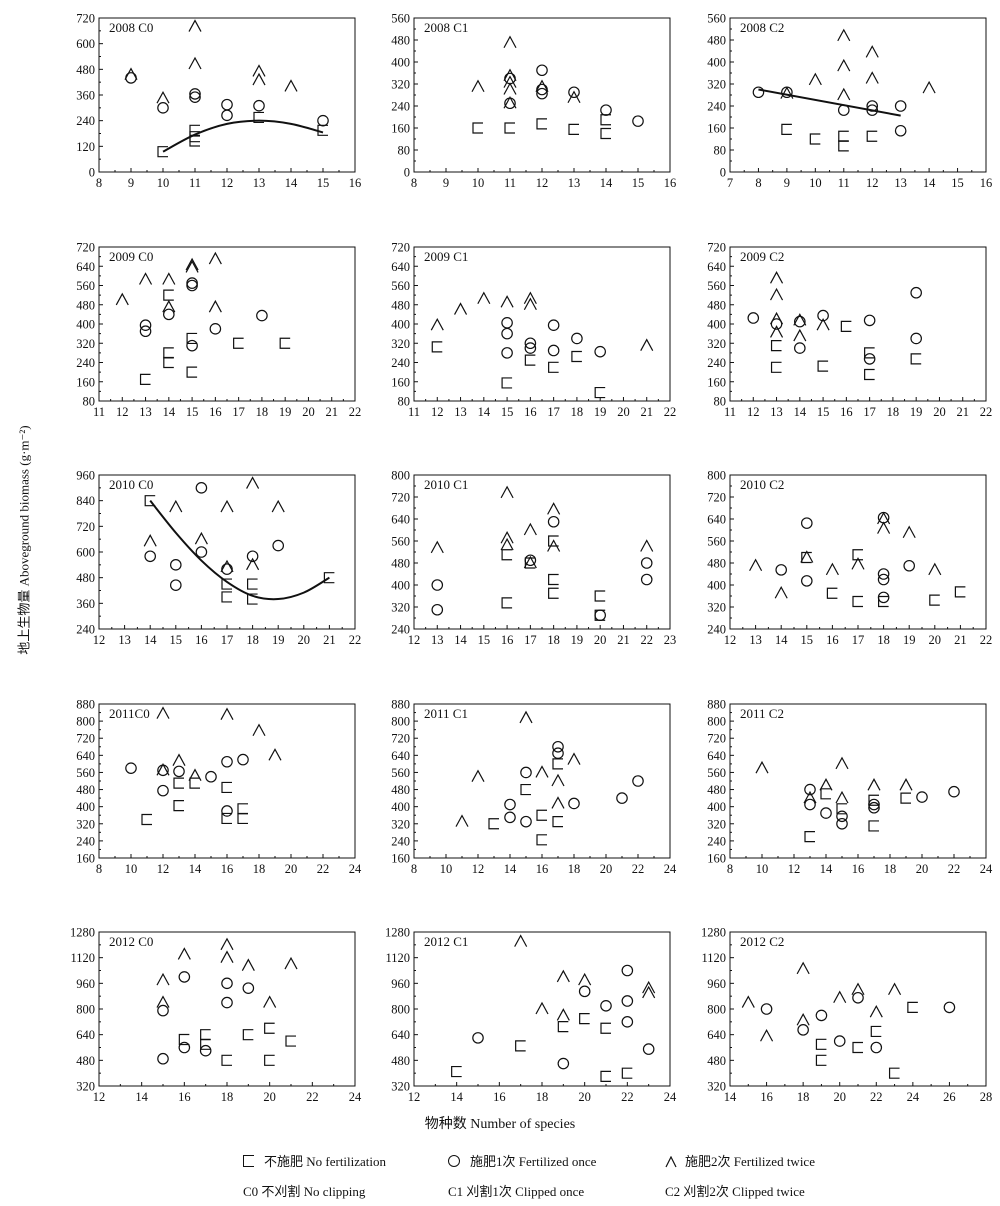 The height and width of the screenshot is (1206, 1000). What do you see at coordinates (400, 739) in the screenshot?
I see `y-tick-label: 720` at bounding box center [400, 739].